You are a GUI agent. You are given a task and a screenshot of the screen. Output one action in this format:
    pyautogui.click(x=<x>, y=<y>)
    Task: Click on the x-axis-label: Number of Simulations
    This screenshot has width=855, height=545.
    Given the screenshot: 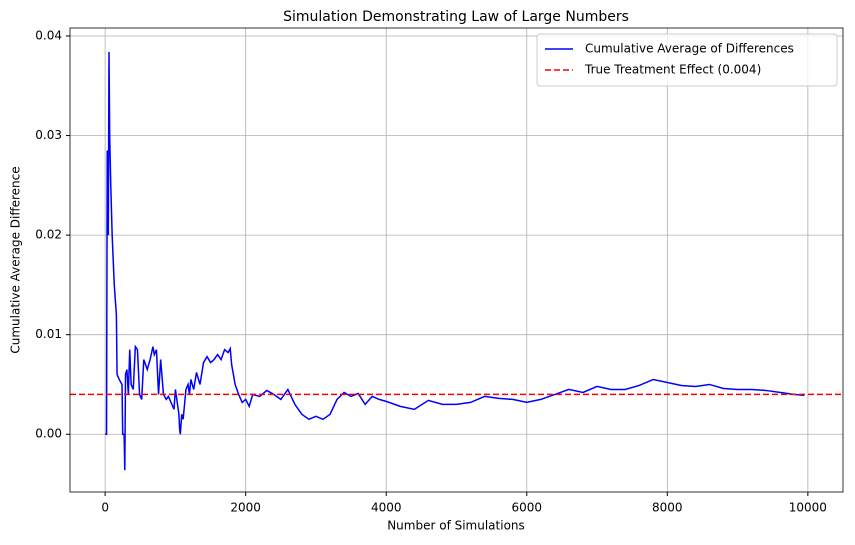 What is the action you would take?
    pyautogui.click(x=456, y=526)
    